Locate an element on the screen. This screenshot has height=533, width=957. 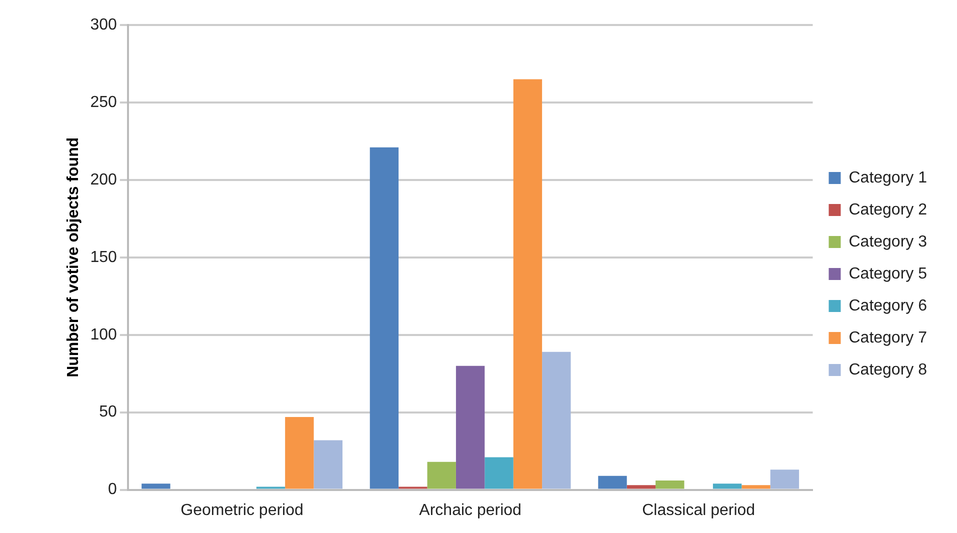
y-tick-label: 200 is located at coordinates (103, 179).